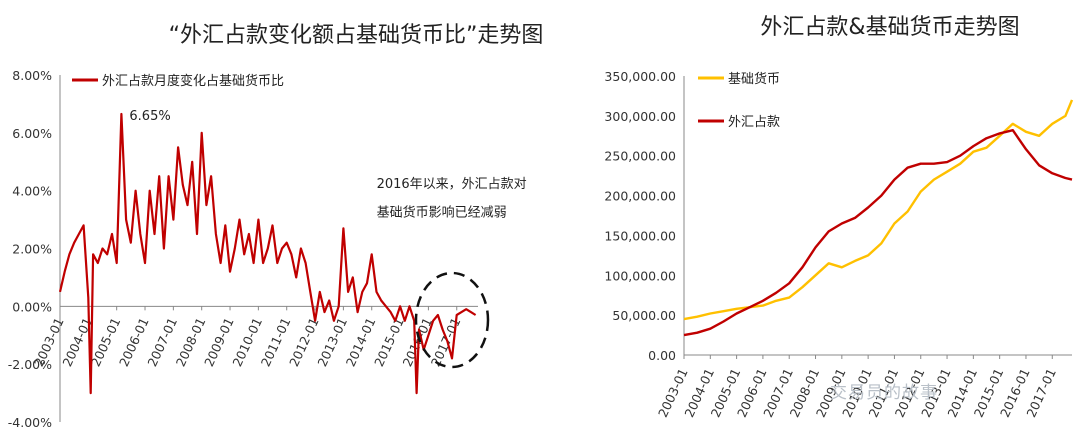  Describe the element at coordinates (452, 320) in the screenshot. I see `highlight-circle` at that location.